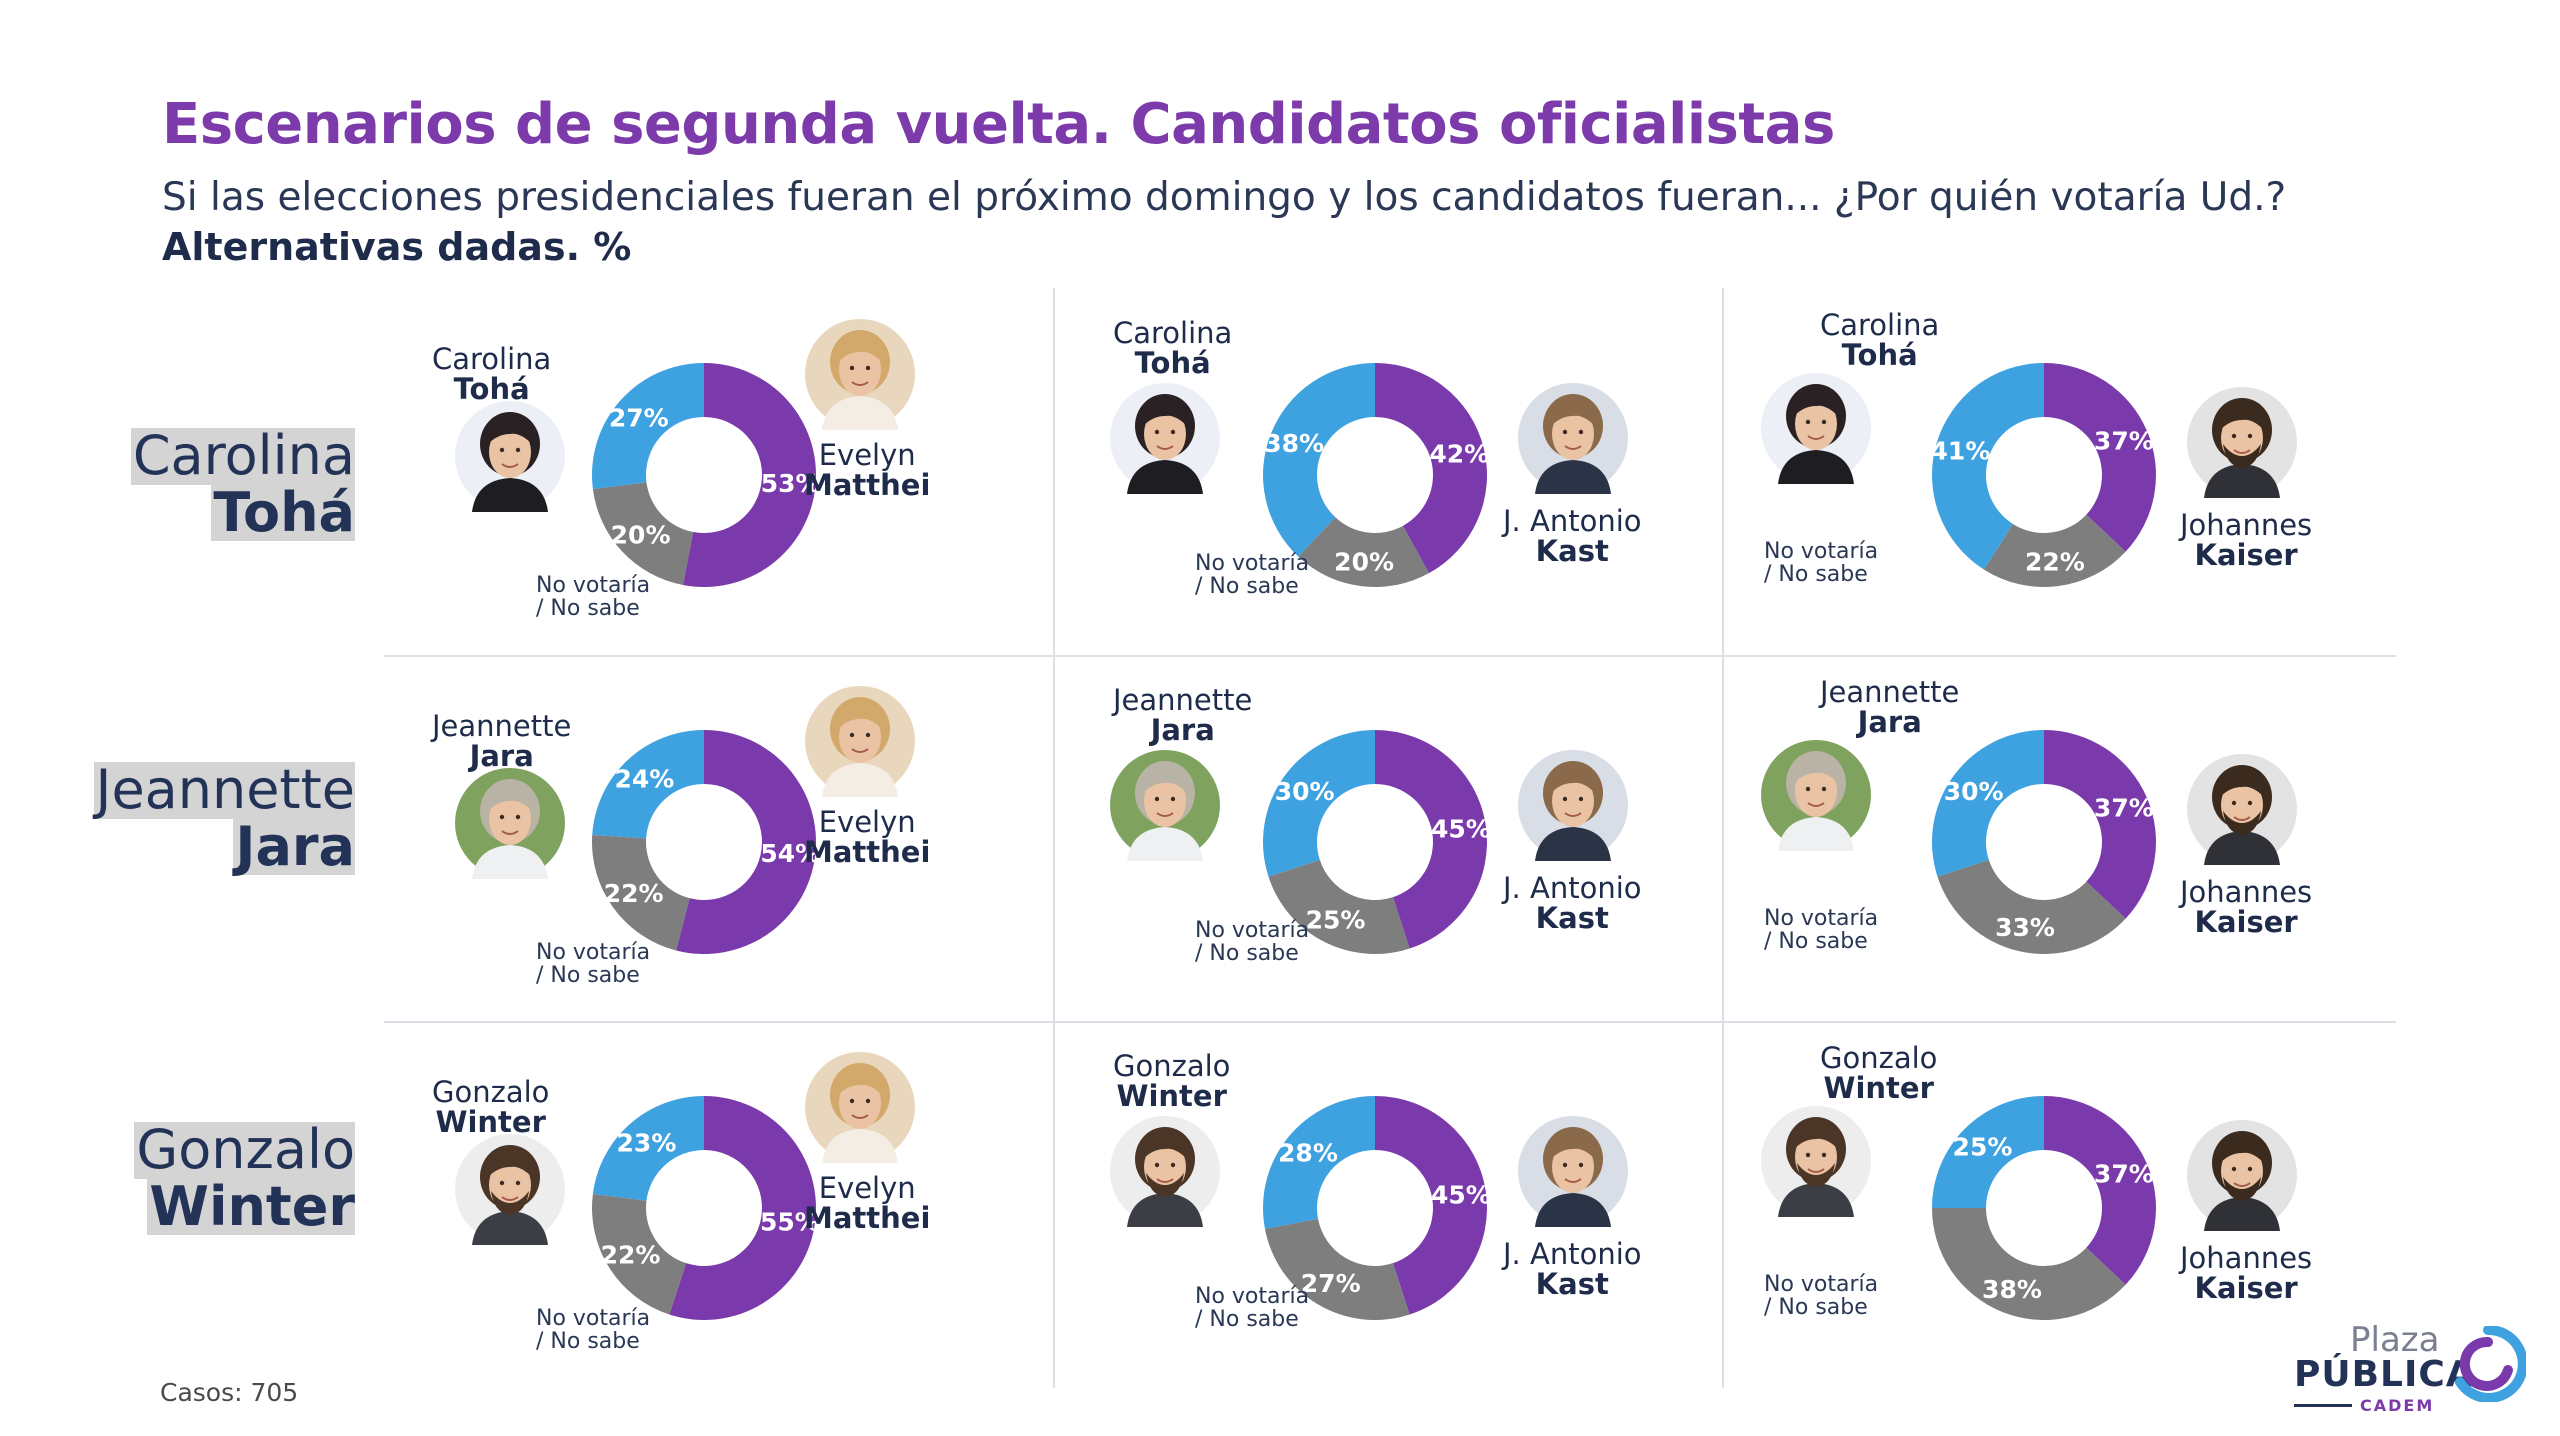 This screenshot has width=2560, height=1436. What do you see at coordinates (1390, 656) in the screenshot?
I see `grid-divider` at bounding box center [1390, 656].